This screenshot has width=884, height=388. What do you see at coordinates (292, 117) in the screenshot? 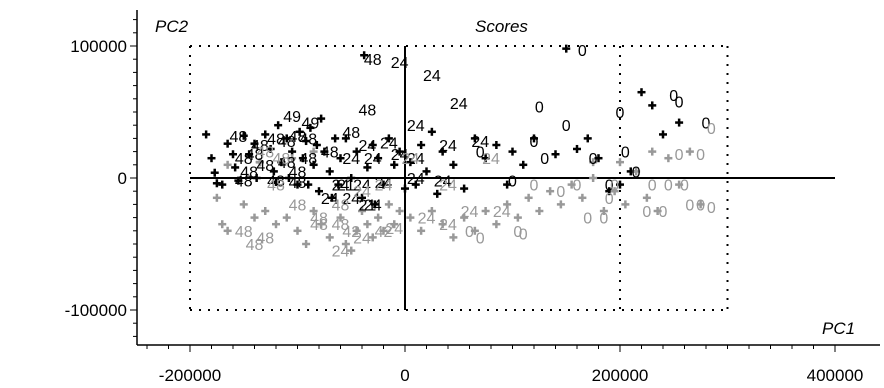
I see `data-point-label: 49` at bounding box center [292, 117].